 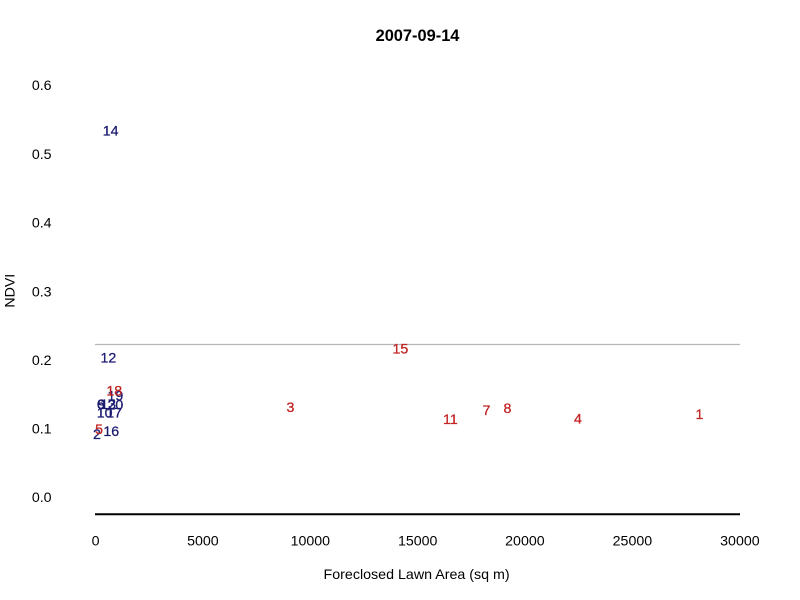 What do you see at coordinates (450, 420) in the screenshot?
I see `svg-text: 11` at bounding box center [450, 420].